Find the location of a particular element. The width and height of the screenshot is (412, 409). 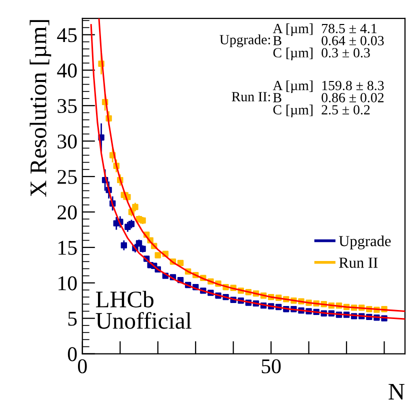

legend-label: Upgrade is located at coordinates (364, 242).